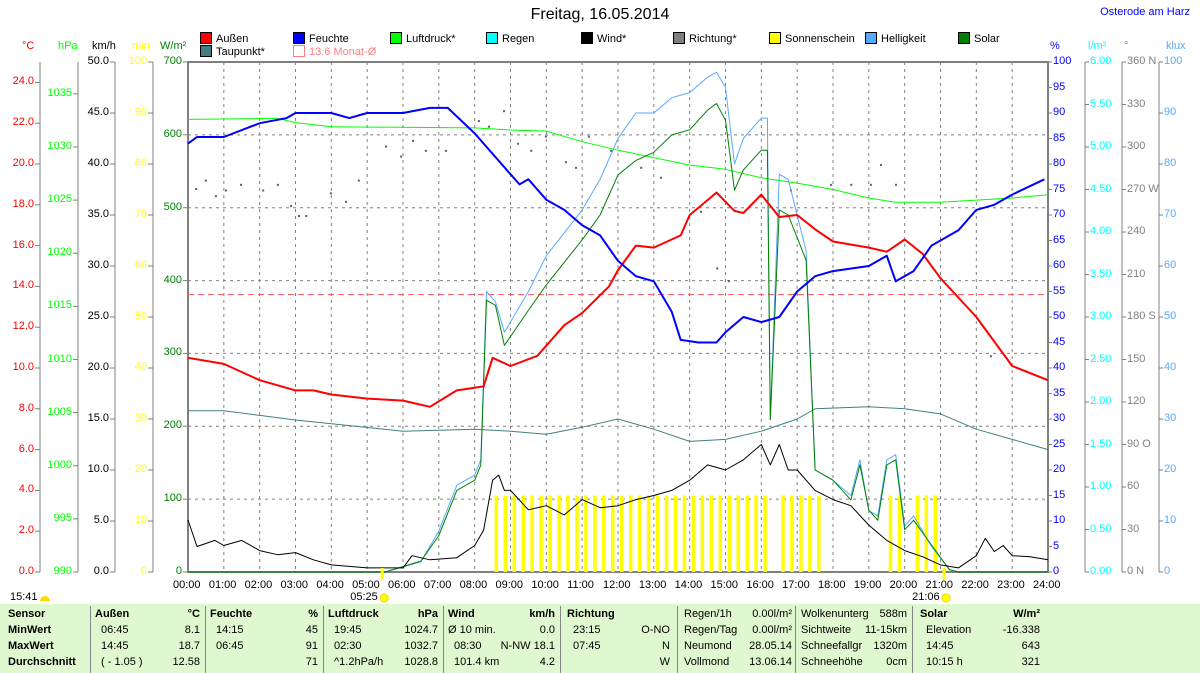  Describe the element at coordinates (1141, 316) in the screenshot. I see `axis-tick-label: 180 S` at that location.